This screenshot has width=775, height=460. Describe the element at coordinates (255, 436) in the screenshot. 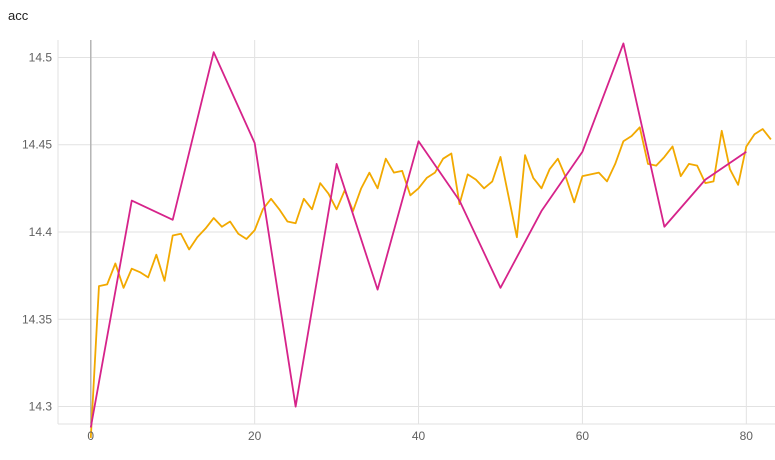

I see `x-tick-label: 20` at that location.